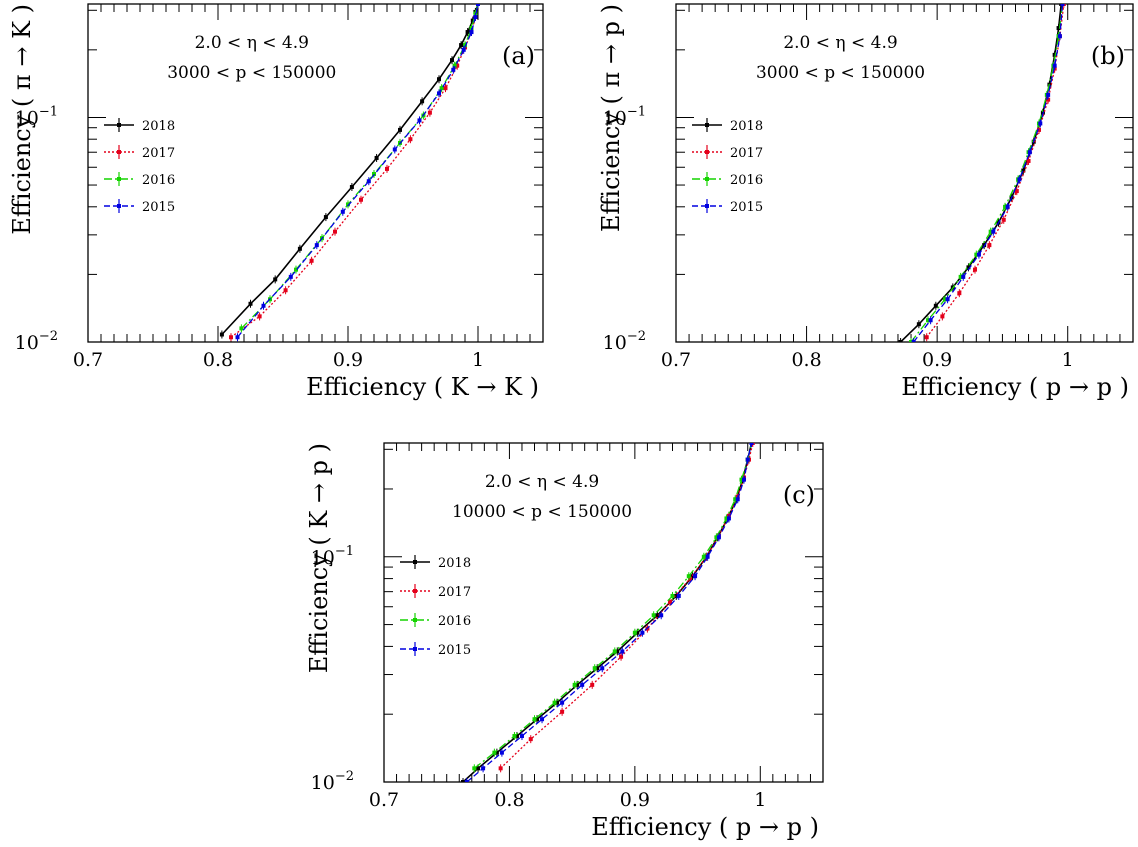 Image resolution: width=1138 pixels, height=847 pixels. I want to click on panel-label: (b), so click(1108, 56).